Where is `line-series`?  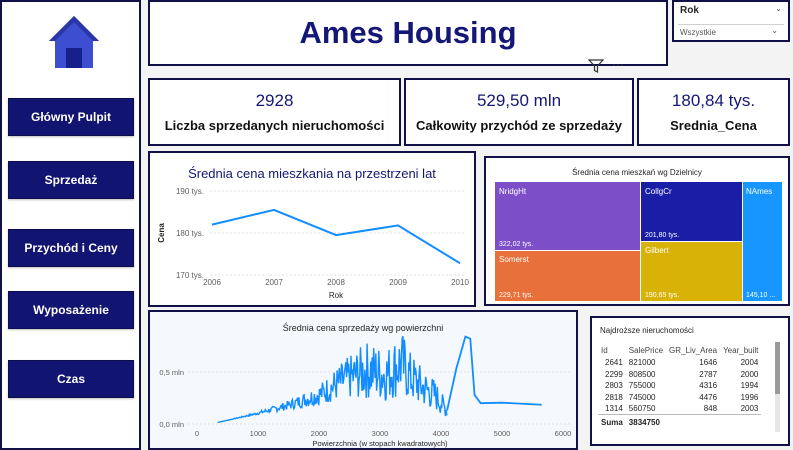
line-series is located at coordinates (336, 236).